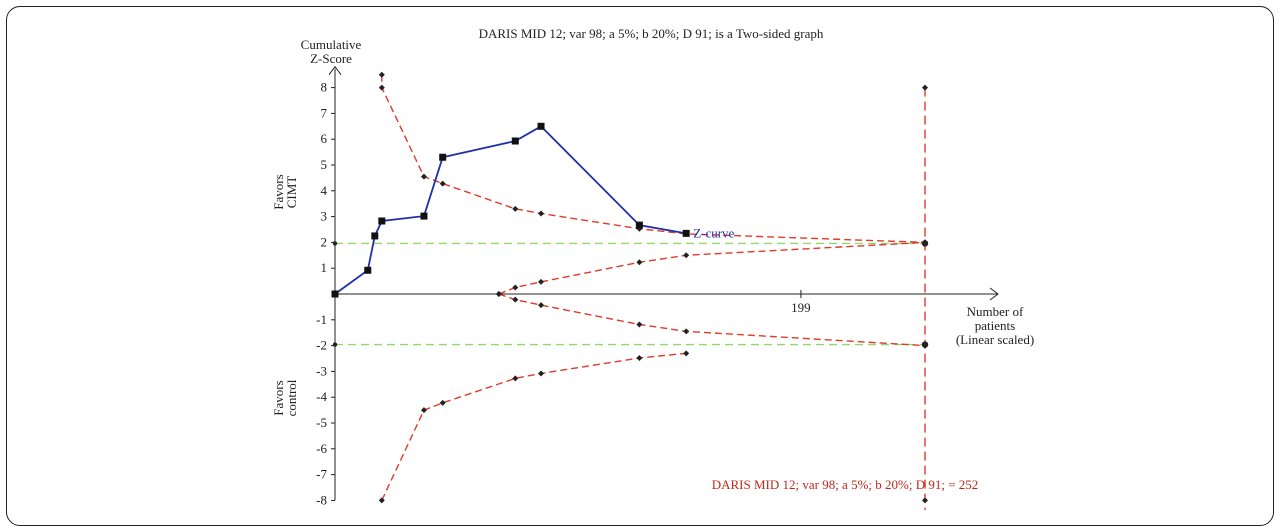 This screenshot has width=1281, height=526. I want to click on y-tick-label-14: -7, so click(321, 474).